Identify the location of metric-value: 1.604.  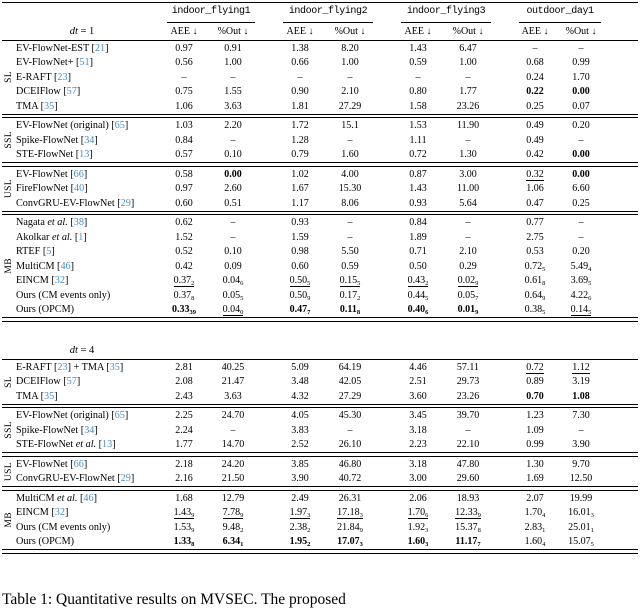
(535, 542).